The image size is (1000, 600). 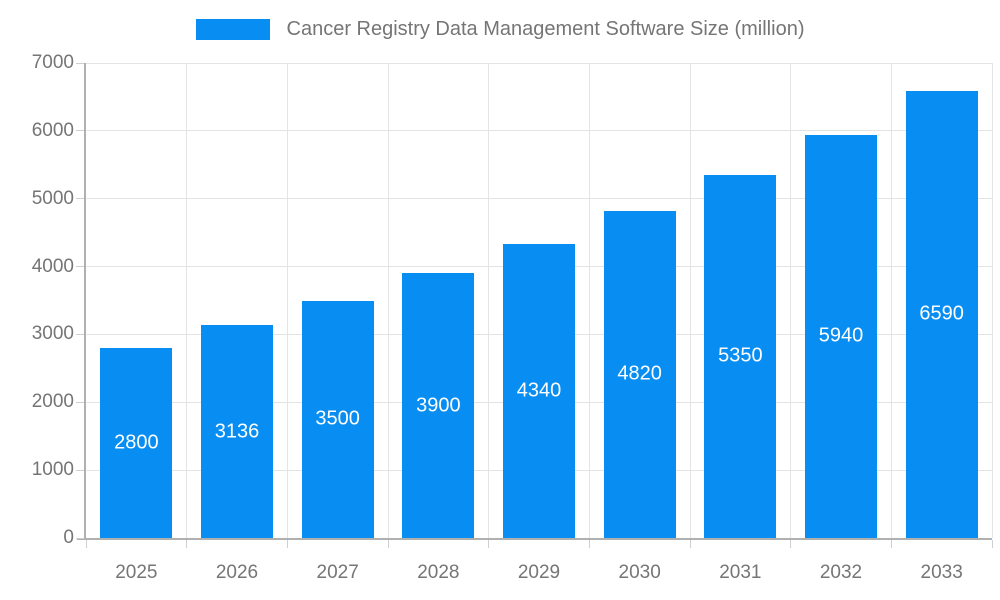 I want to click on x-tick-label: 2031, so click(x=740, y=572).